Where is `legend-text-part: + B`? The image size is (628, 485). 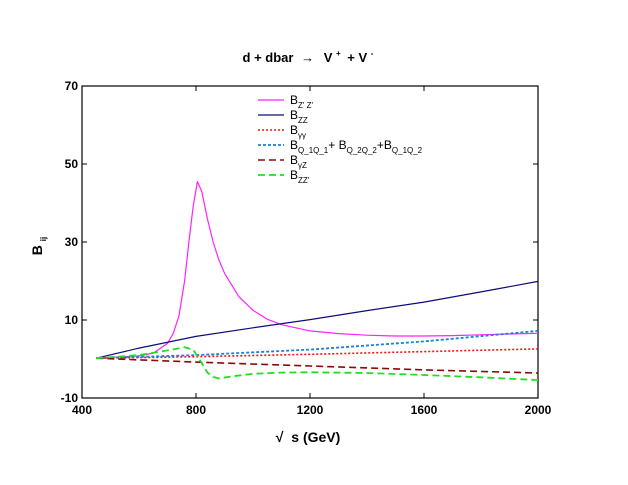 legend-text-part: + B is located at coordinates (337, 145).